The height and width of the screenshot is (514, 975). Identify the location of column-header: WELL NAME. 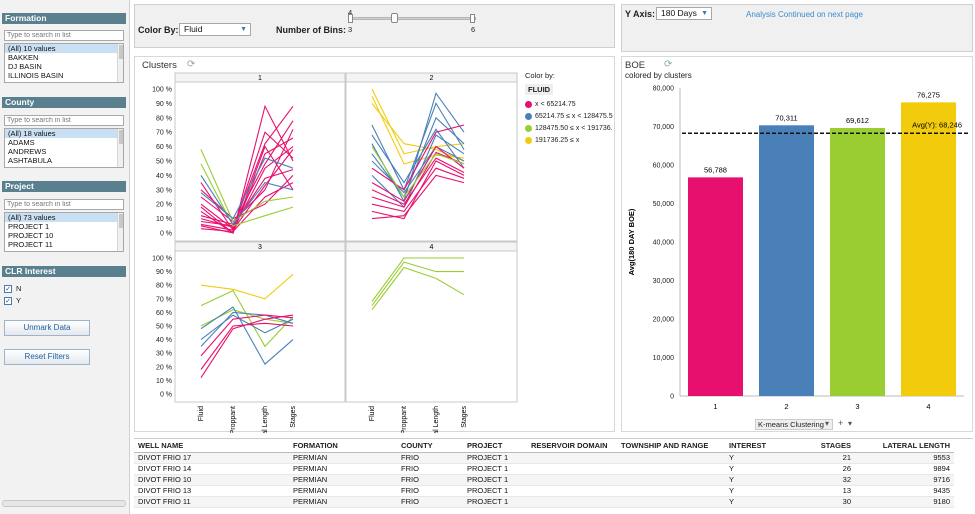
(211, 446).